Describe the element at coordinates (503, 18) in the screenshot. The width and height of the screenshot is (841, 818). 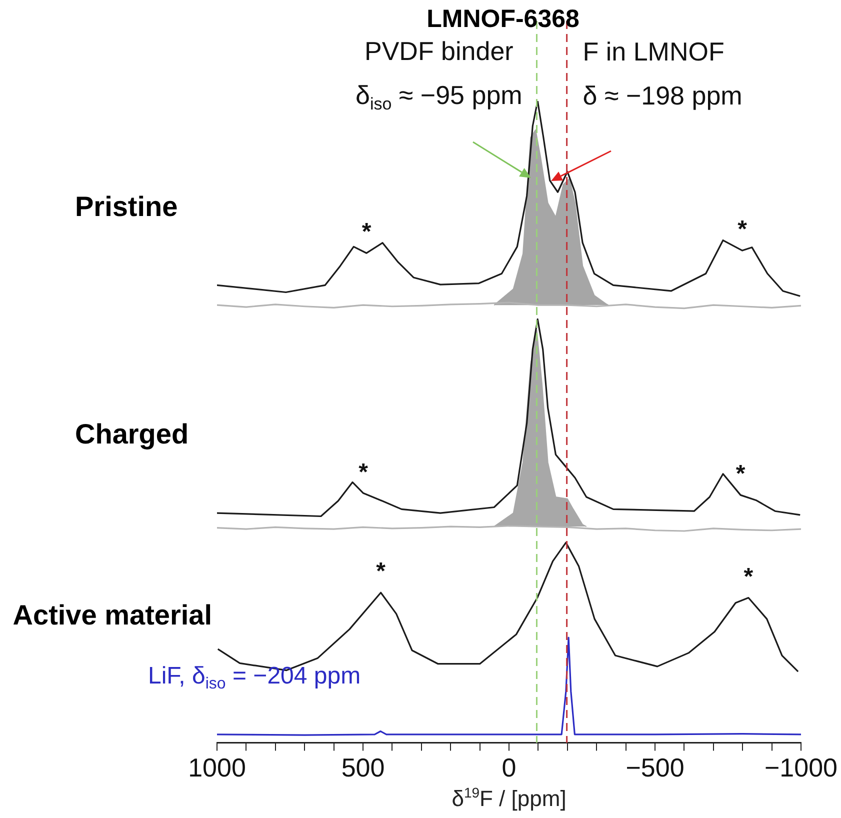
I see `chart-title: LMNOF-6368` at that location.